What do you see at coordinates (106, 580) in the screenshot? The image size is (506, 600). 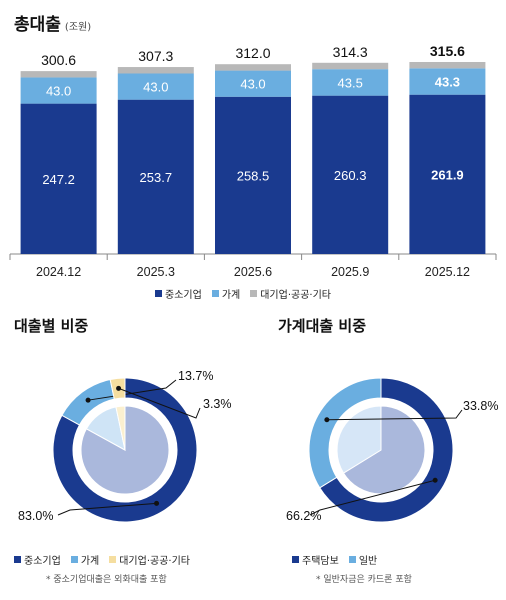 I see `loan-share-footnote: * 중소기업대출은 외화대출 포함` at bounding box center [106, 580].